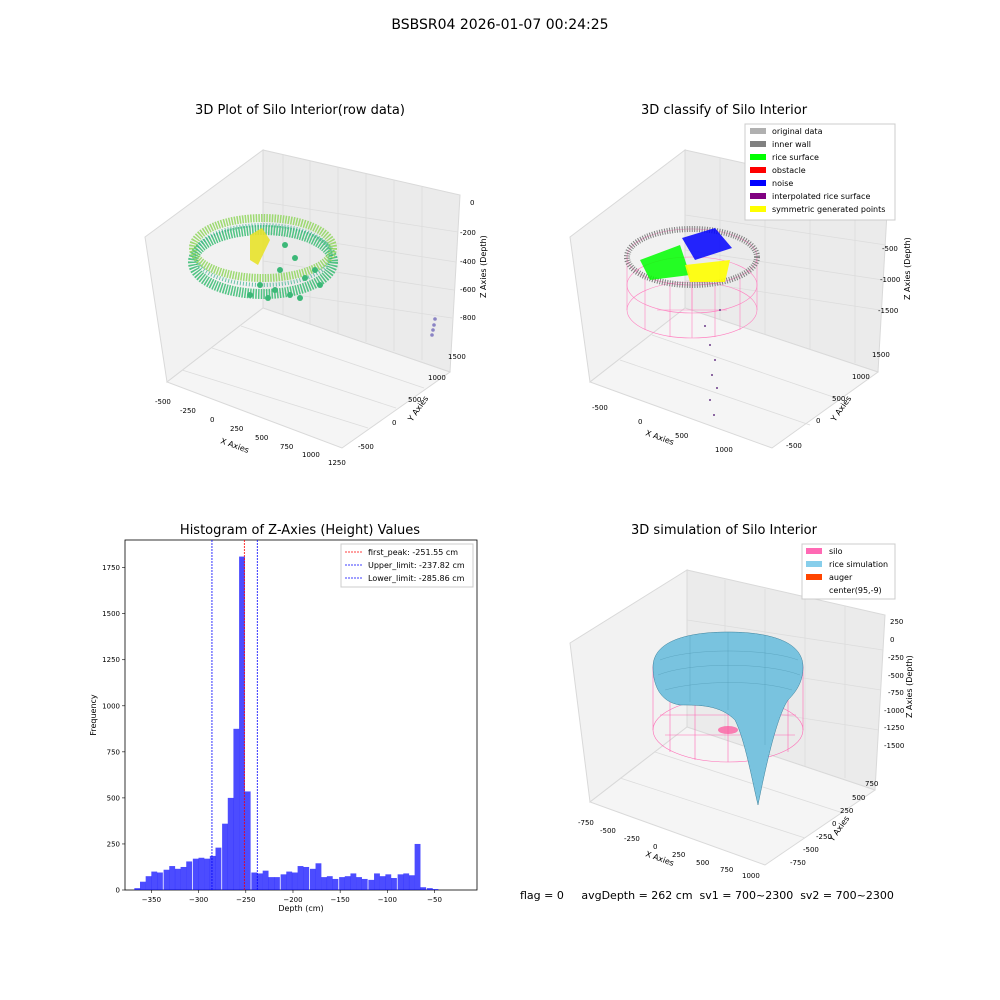  I want to click on histogram-y-tick-label: 1250, so click(111, 660).